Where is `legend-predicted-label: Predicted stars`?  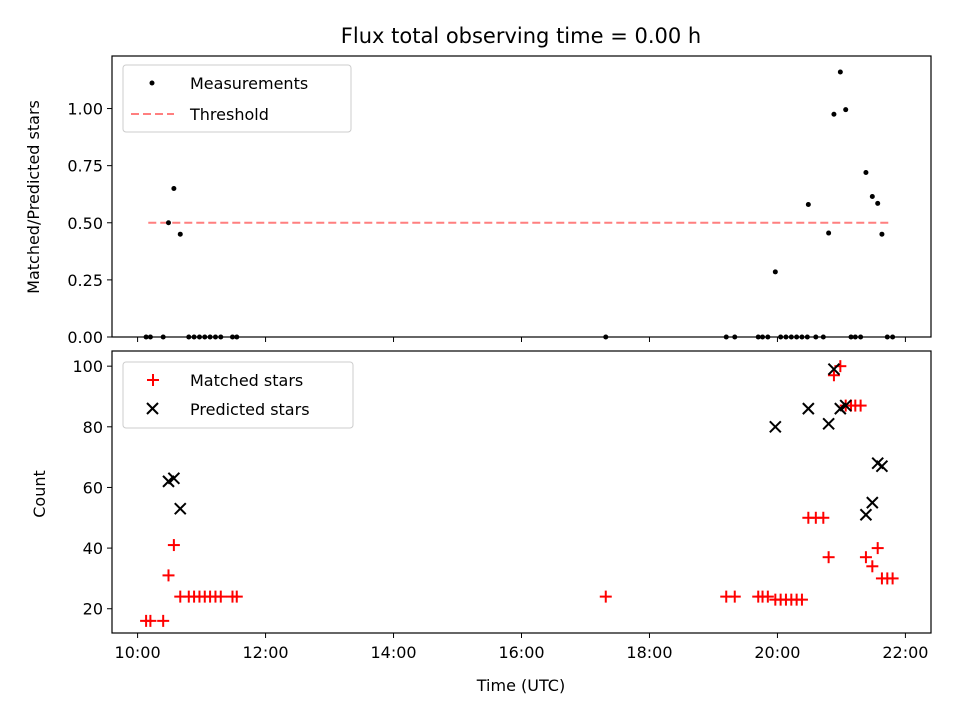
legend-predicted-label: Predicted stars is located at coordinates (250, 409).